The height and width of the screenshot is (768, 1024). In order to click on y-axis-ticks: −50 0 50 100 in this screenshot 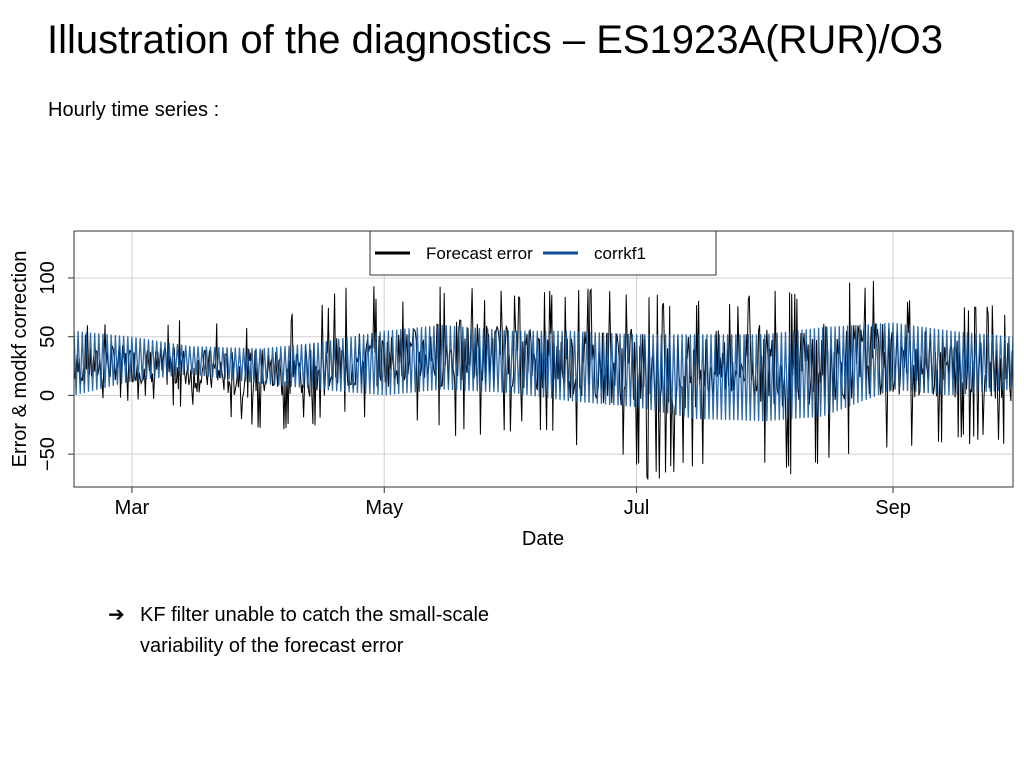, I will do `click(55, 366)`.